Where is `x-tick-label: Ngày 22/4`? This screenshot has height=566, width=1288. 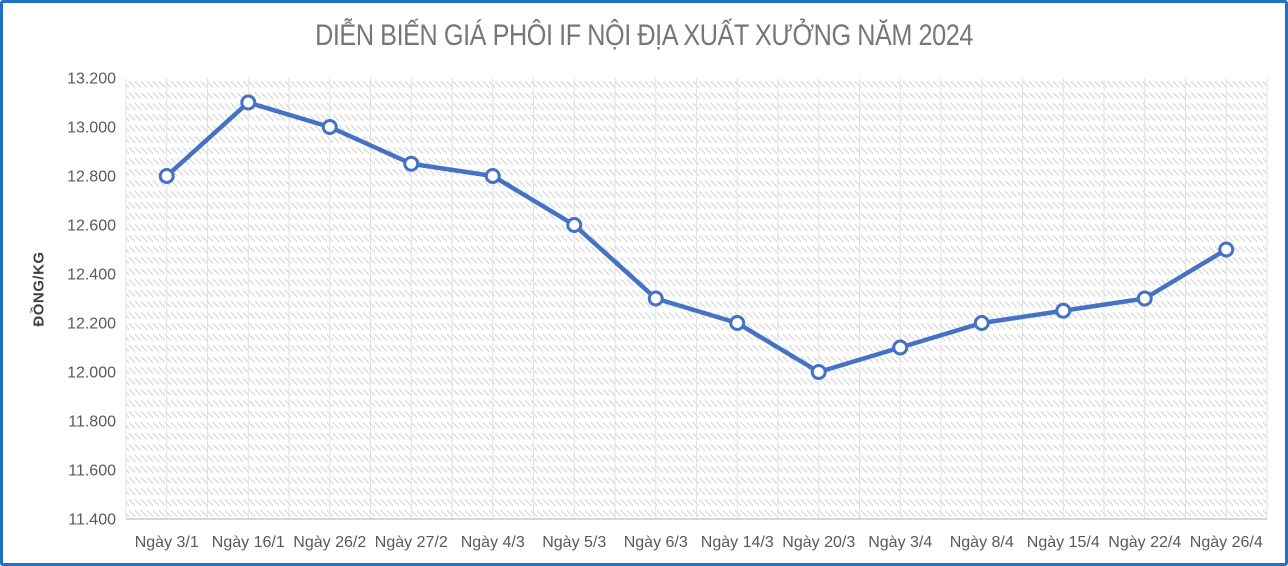
x-tick-label: Ngày 22/4 is located at coordinates (1144, 542).